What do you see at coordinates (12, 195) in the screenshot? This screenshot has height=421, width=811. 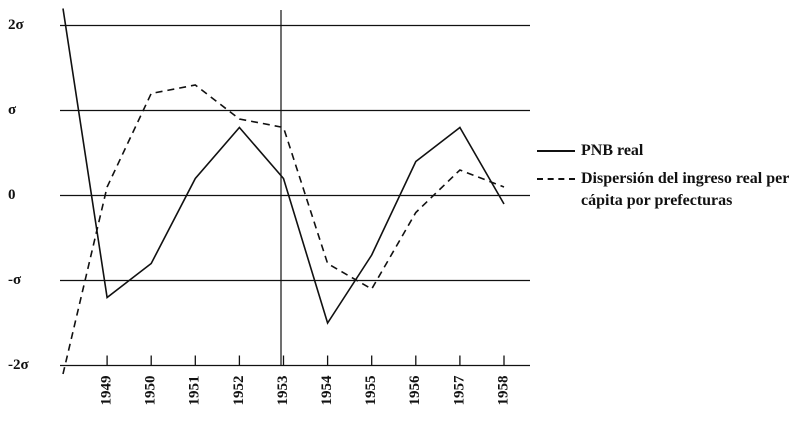 I see `y-tick-label: 0` at bounding box center [12, 195].